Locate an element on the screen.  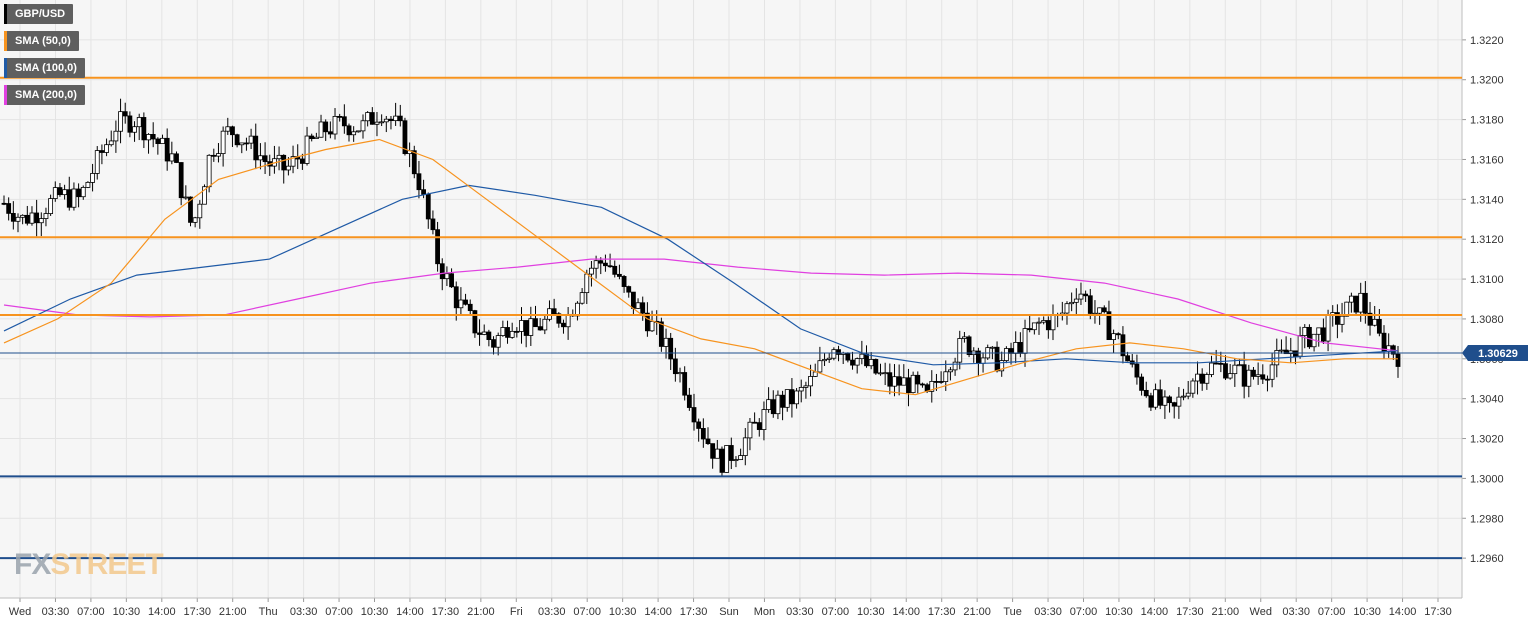
y-tick-label: 1.3180 is located at coordinates (1487, 121).